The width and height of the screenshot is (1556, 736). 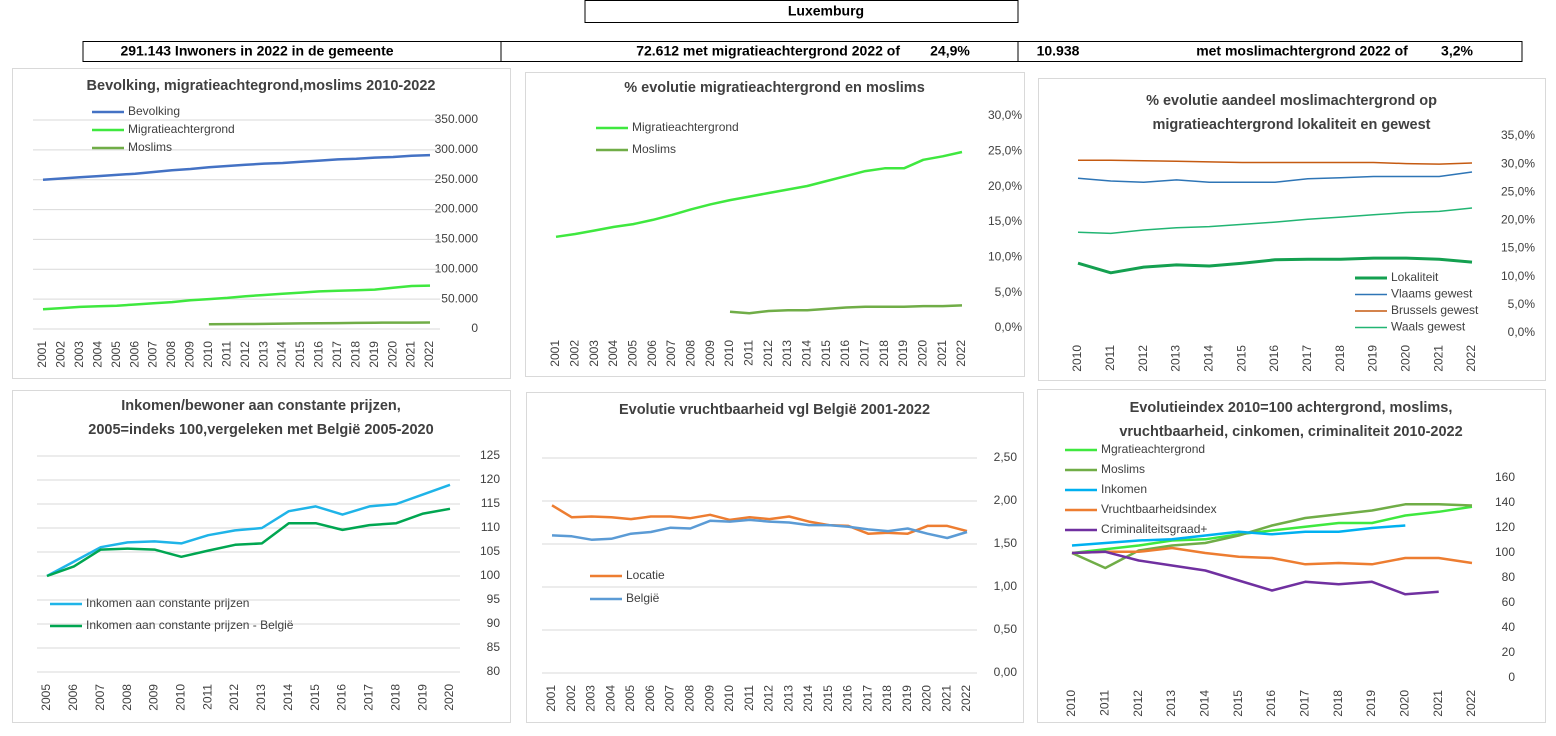 What do you see at coordinates (154, 111) in the screenshot?
I see `legend-label: Bevolking` at bounding box center [154, 111].